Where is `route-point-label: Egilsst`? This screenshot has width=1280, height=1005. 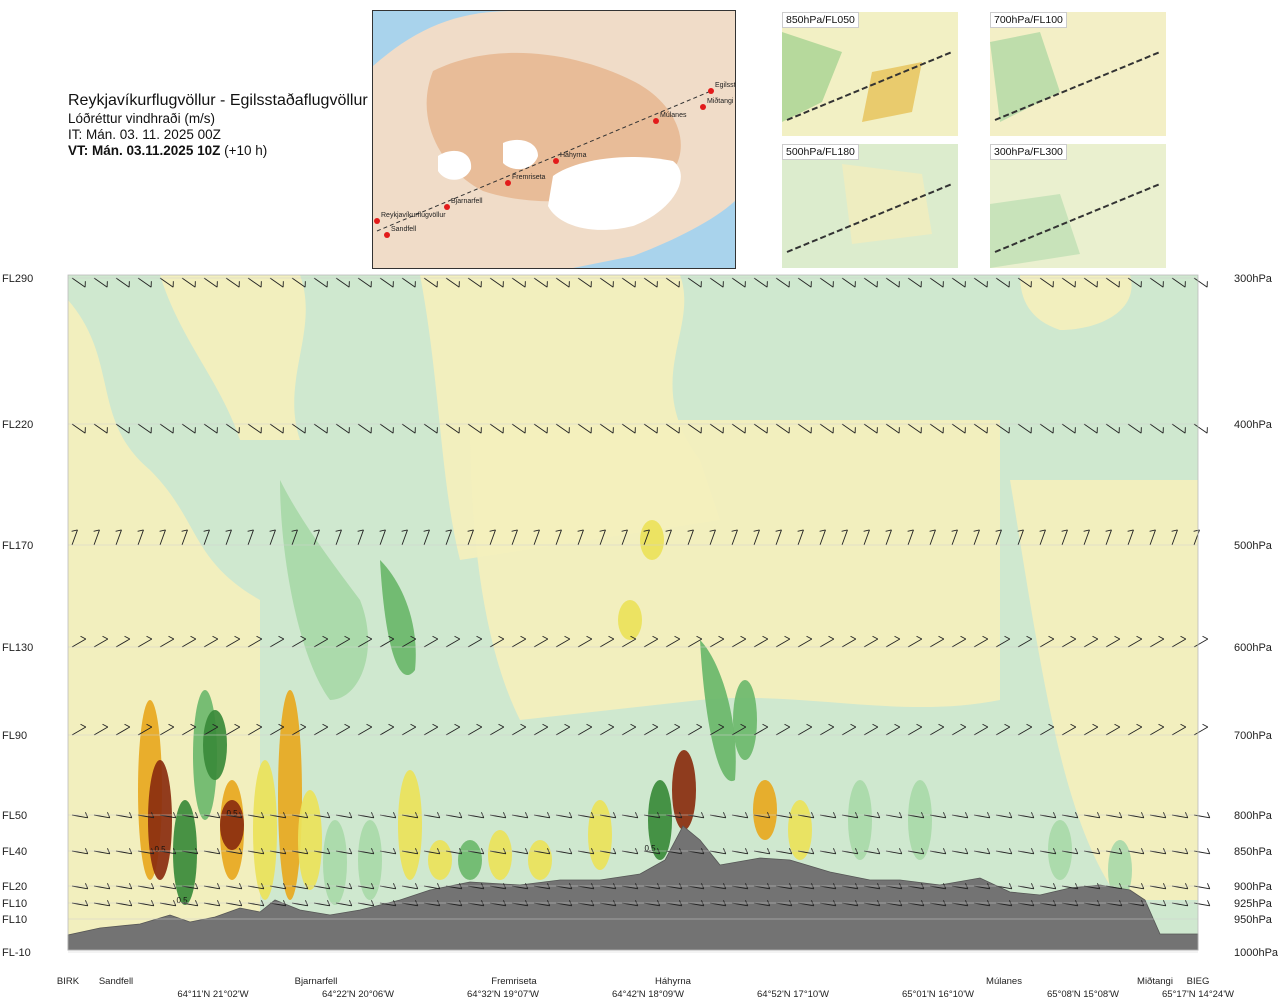 route-point-label: Egilsst is located at coordinates (725, 85).